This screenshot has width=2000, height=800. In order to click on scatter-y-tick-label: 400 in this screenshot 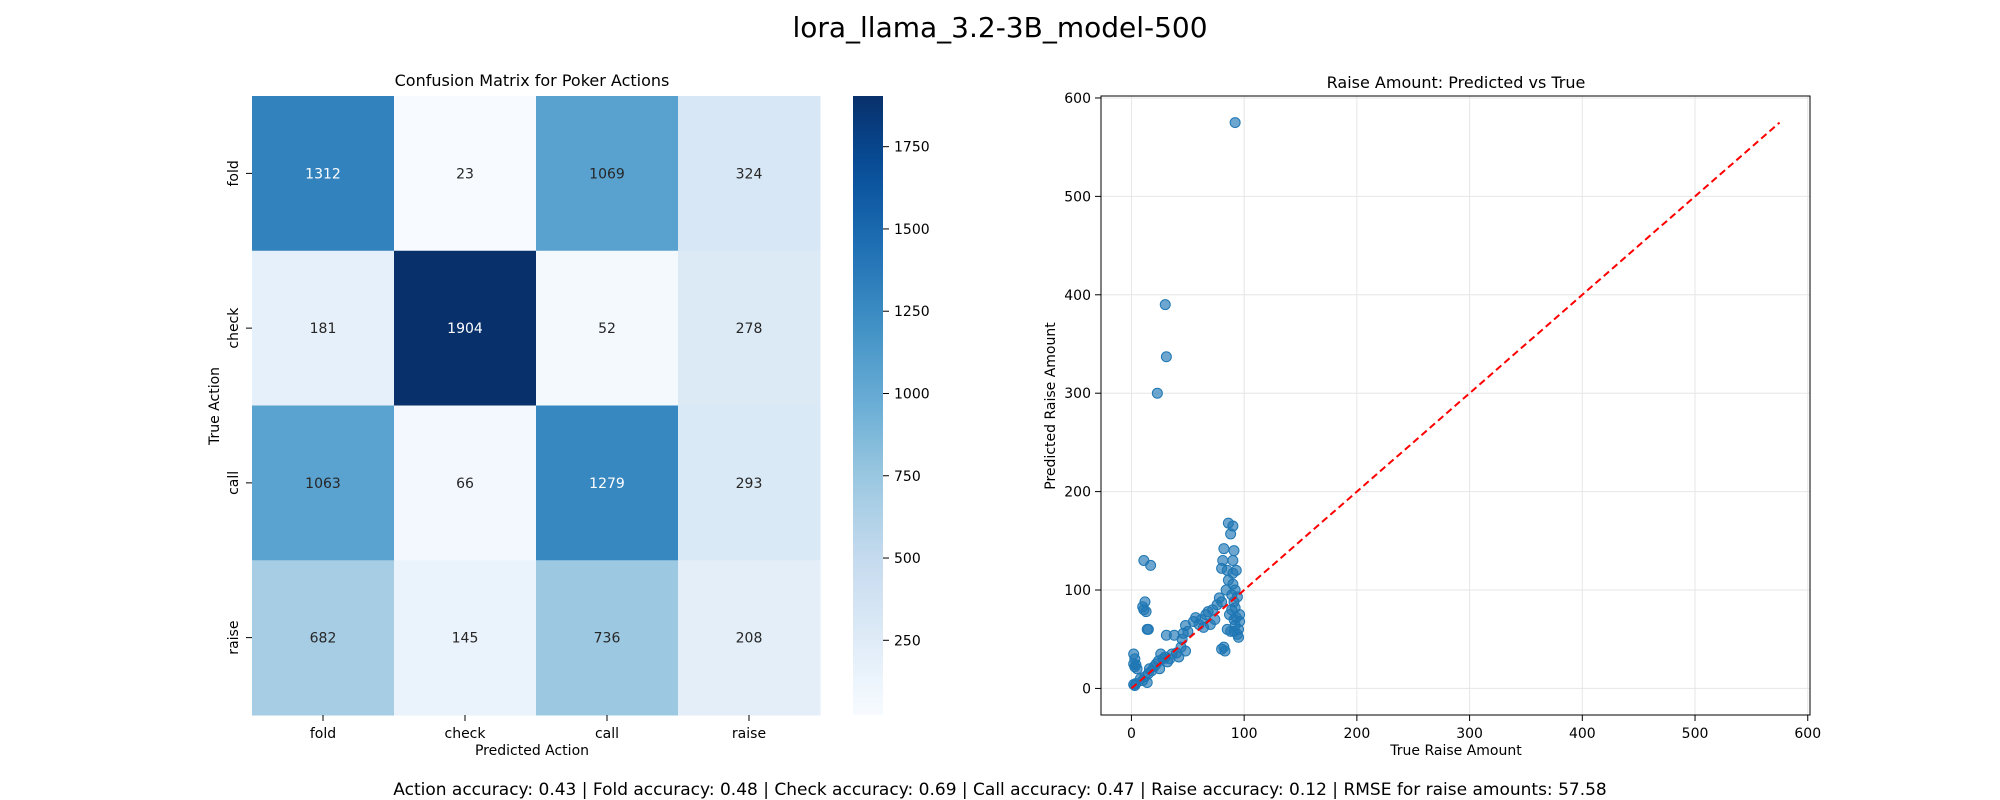, I will do `click(1077, 296)`.